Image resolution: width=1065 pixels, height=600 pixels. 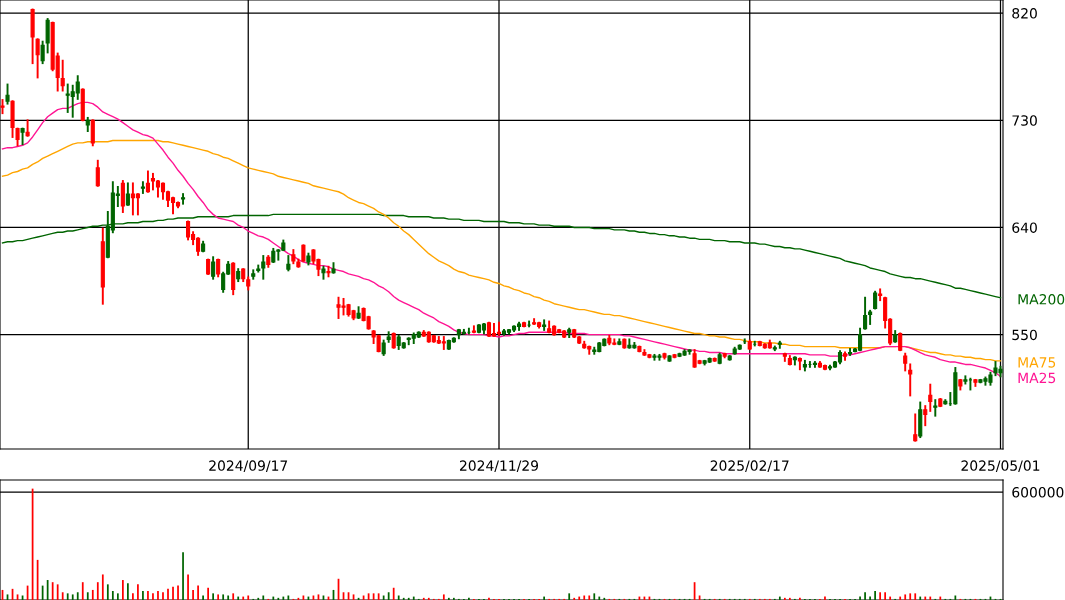 I want to click on y-tick-label: 730, so click(x=1024, y=120).